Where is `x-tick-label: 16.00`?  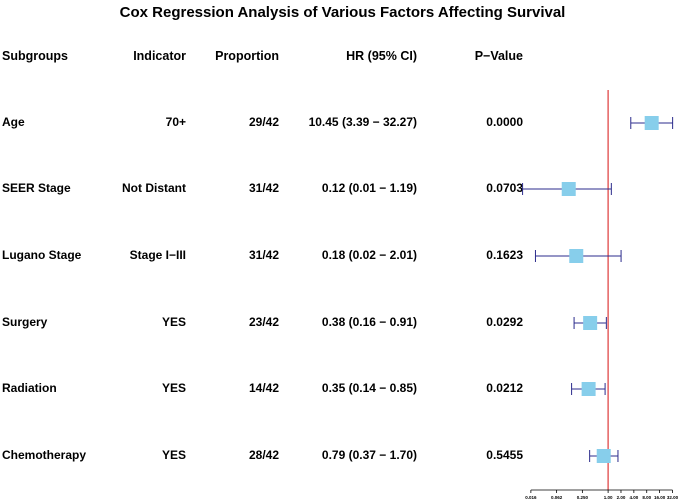
x-tick-label: 16.00 is located at coordinates (660, 497).